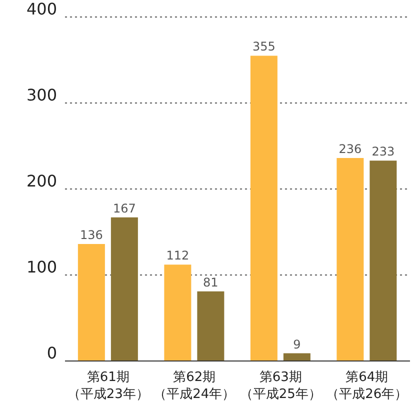  What do you see at coordinates (367, 385) in the screenshot?
I see `x-tick-label: 第64期（平成26年）` at bounding box center [367, 385].